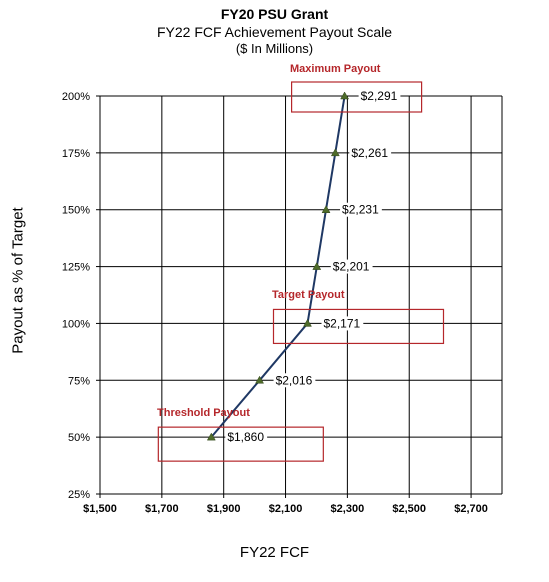 Image resolution: width=549 pixels, height=582 pixels. What do you see at coordinates (471, 509) in the screenshot?
I see `x-tick-label: $2,700` at bounding box center [471, 509].